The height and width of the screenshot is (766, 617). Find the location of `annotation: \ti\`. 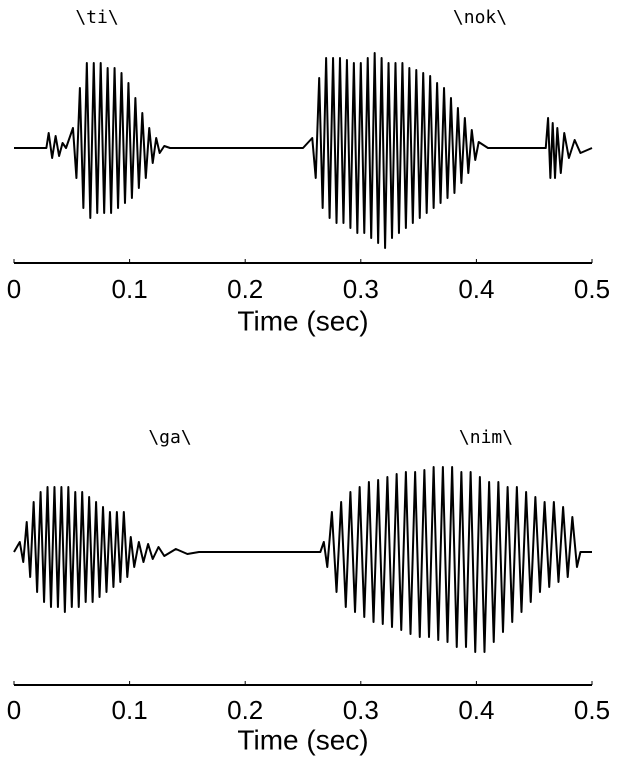

annotation: \ti\ is located at coordinates (96, 17).